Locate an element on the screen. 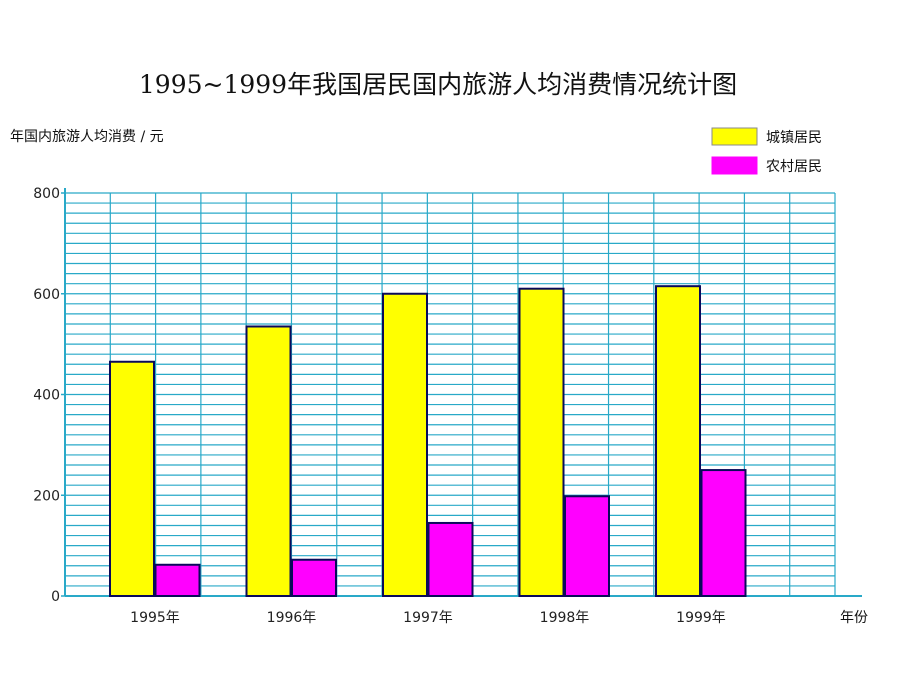 This screenshot has height=675, width=900. x-axis-label: 年份 is located at coordinates (854, 618).